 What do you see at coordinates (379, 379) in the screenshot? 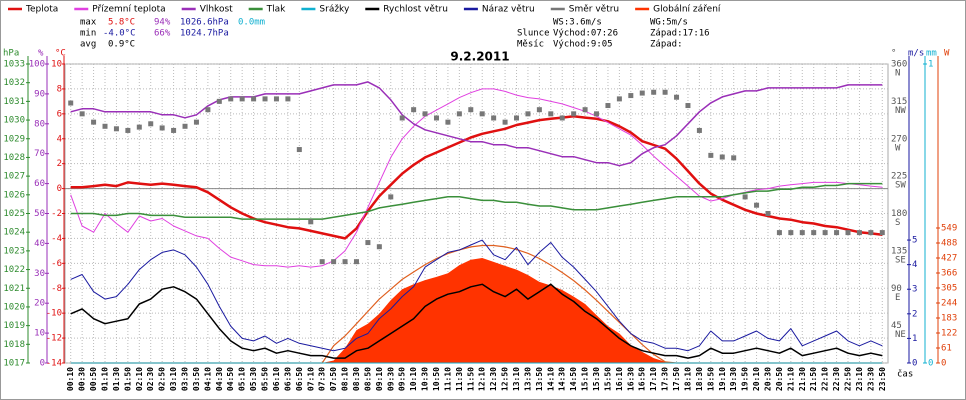
I see `x-tick-label: 09:10` at bounding box center [379, 379].